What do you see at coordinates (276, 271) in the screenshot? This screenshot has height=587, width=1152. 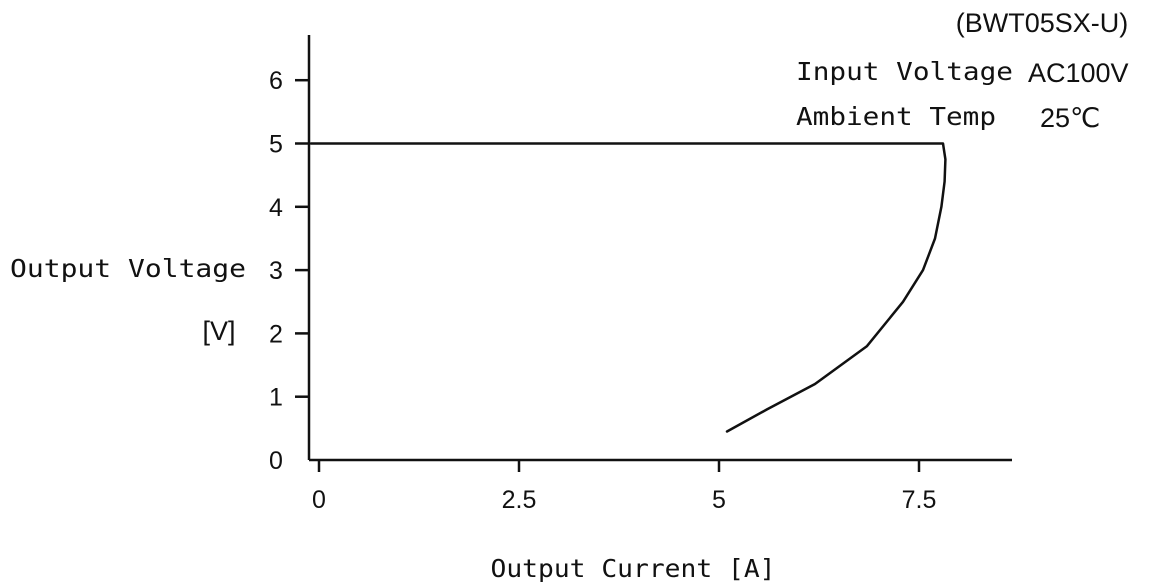 I see `y-tick-label: 3` at bounding box center [276, 271].